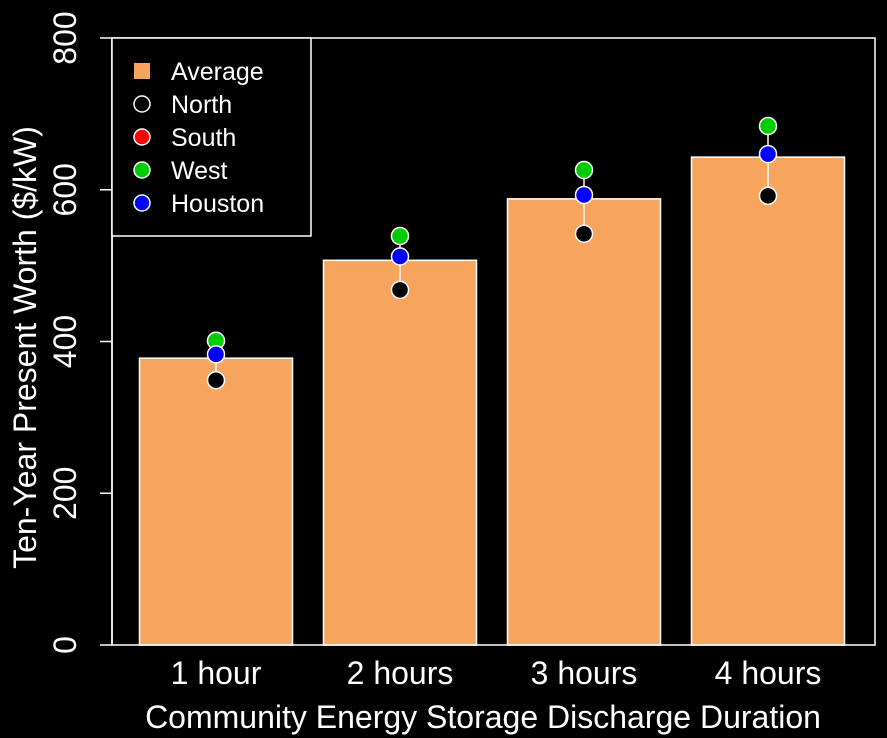  What do you see at coordinates (65, 493) in the screenshot?
I see `y-tick-label: 200` at bounding box center [65, 493].